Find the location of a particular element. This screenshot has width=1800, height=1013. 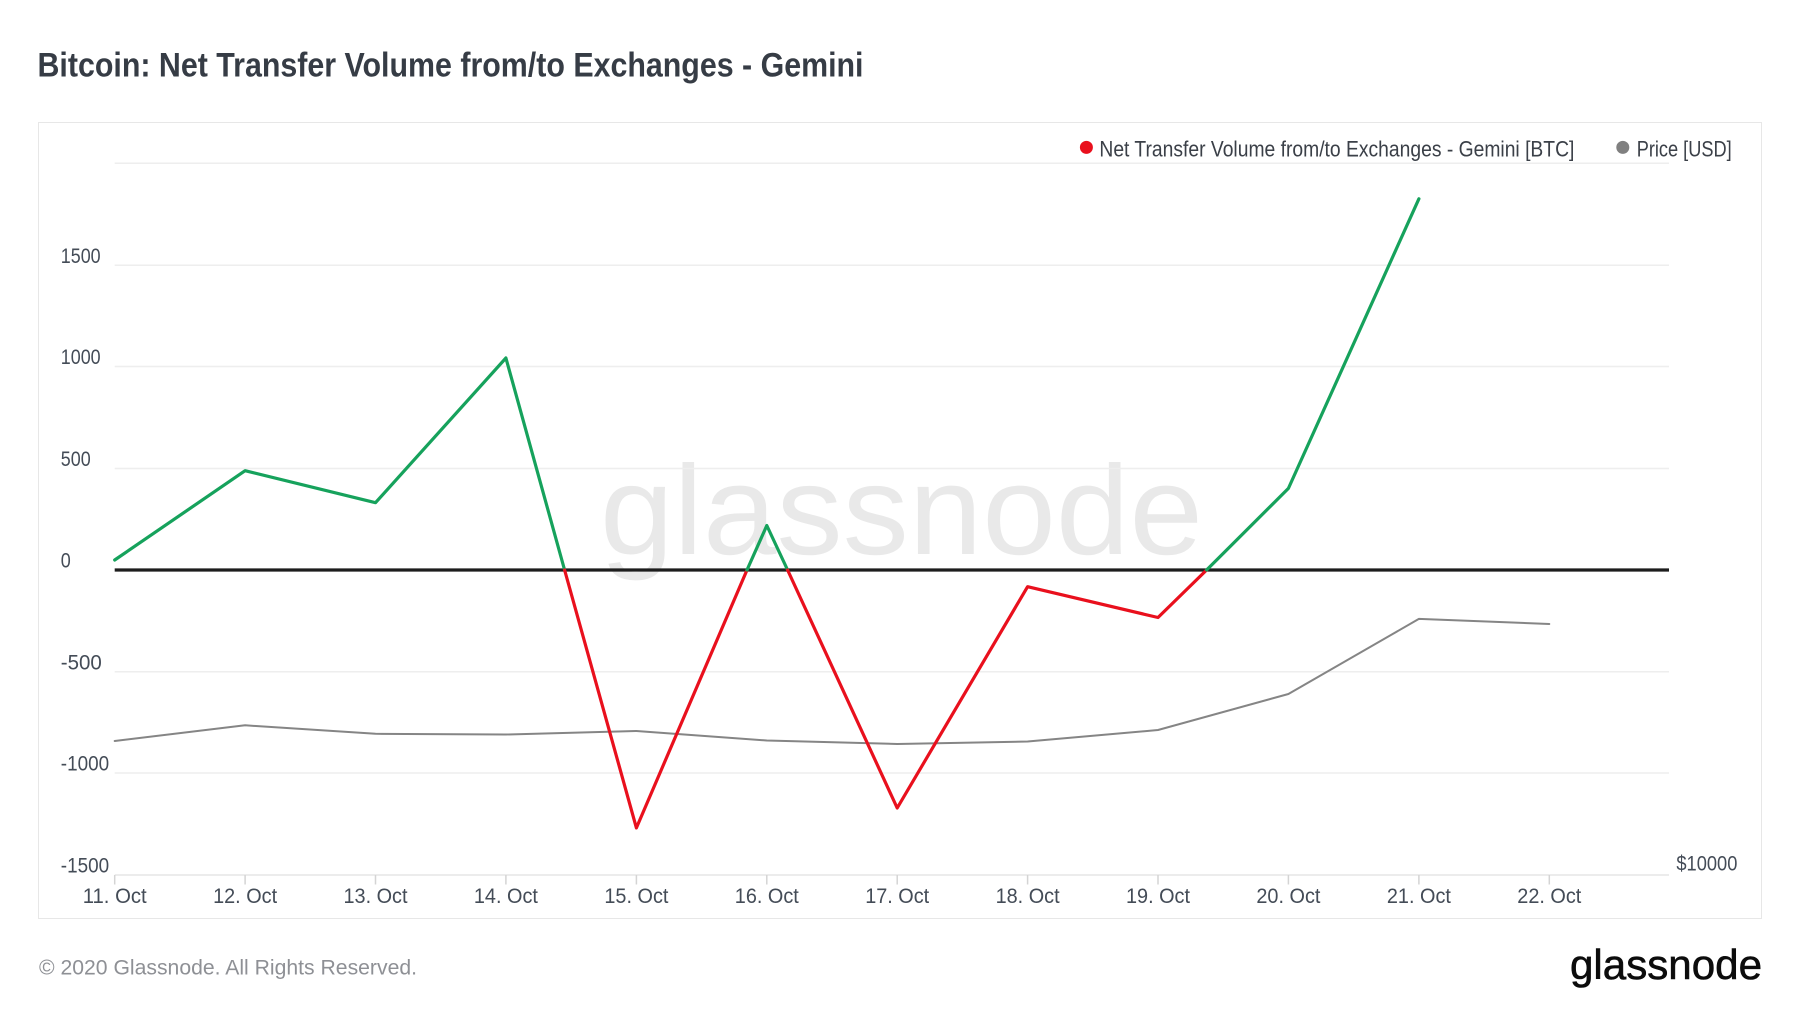

svg-text: 1500 is located at coordinates (81, 256).